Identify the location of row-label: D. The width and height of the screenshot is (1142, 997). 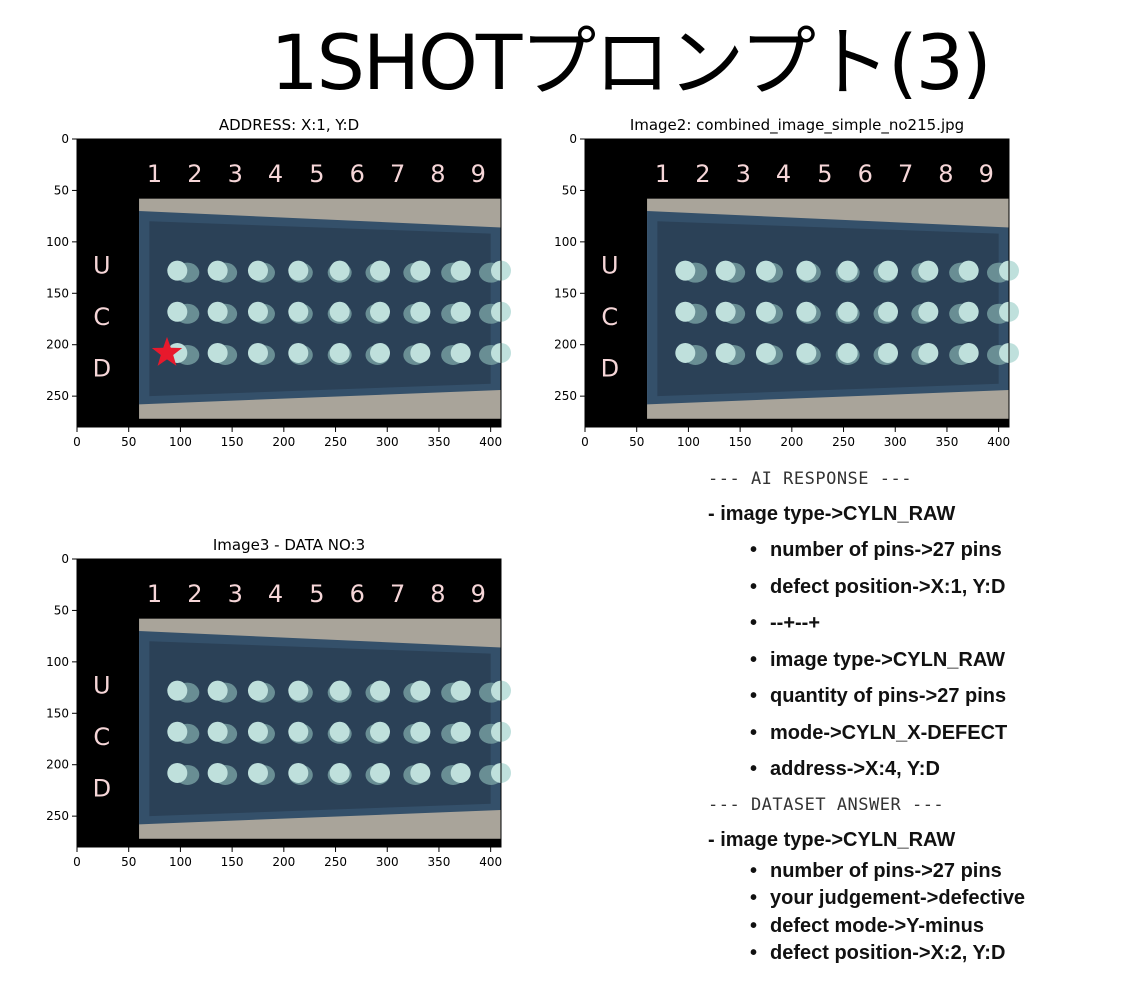
(102, 368).